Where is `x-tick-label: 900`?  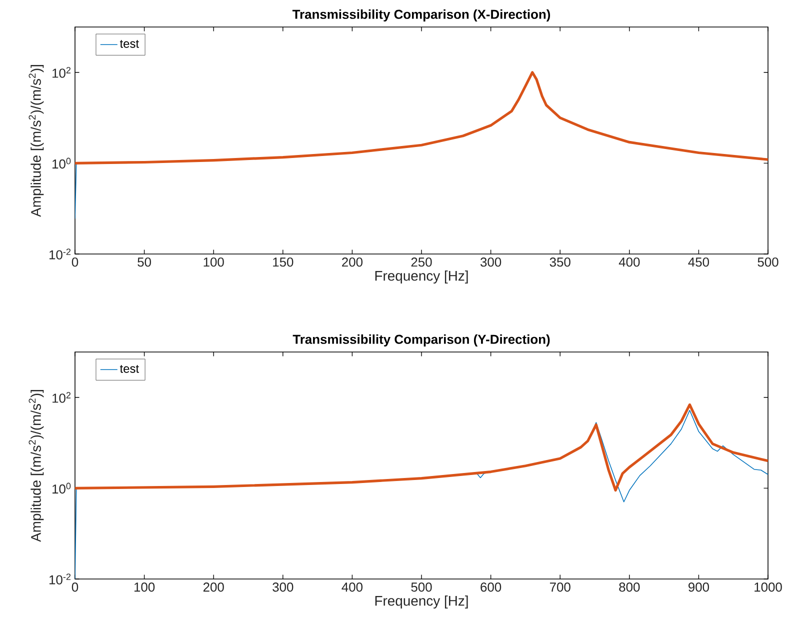 x-tick-label: 900 is located at coordinates (699, 587).